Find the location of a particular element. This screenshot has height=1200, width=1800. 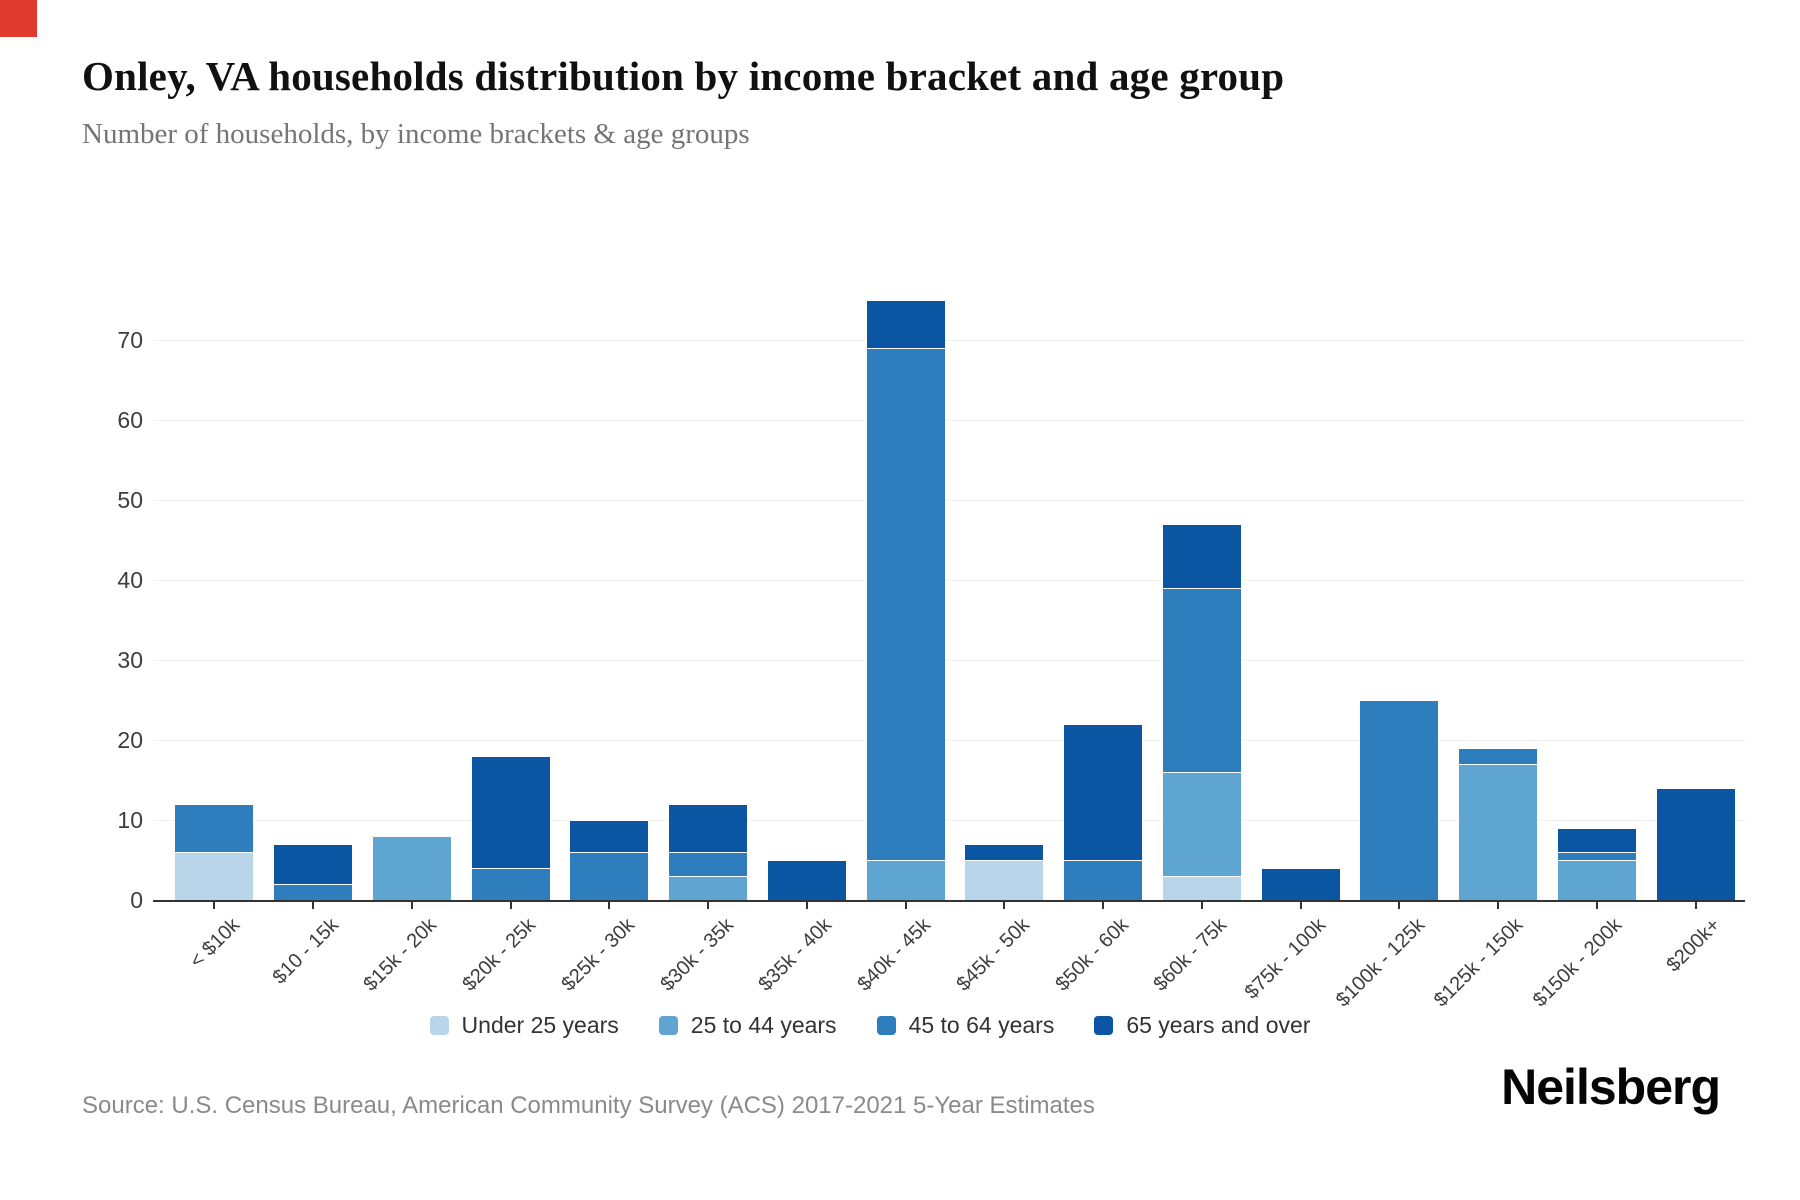

brand-logo: Neilsberg is located at coordinates (1611, 1087).